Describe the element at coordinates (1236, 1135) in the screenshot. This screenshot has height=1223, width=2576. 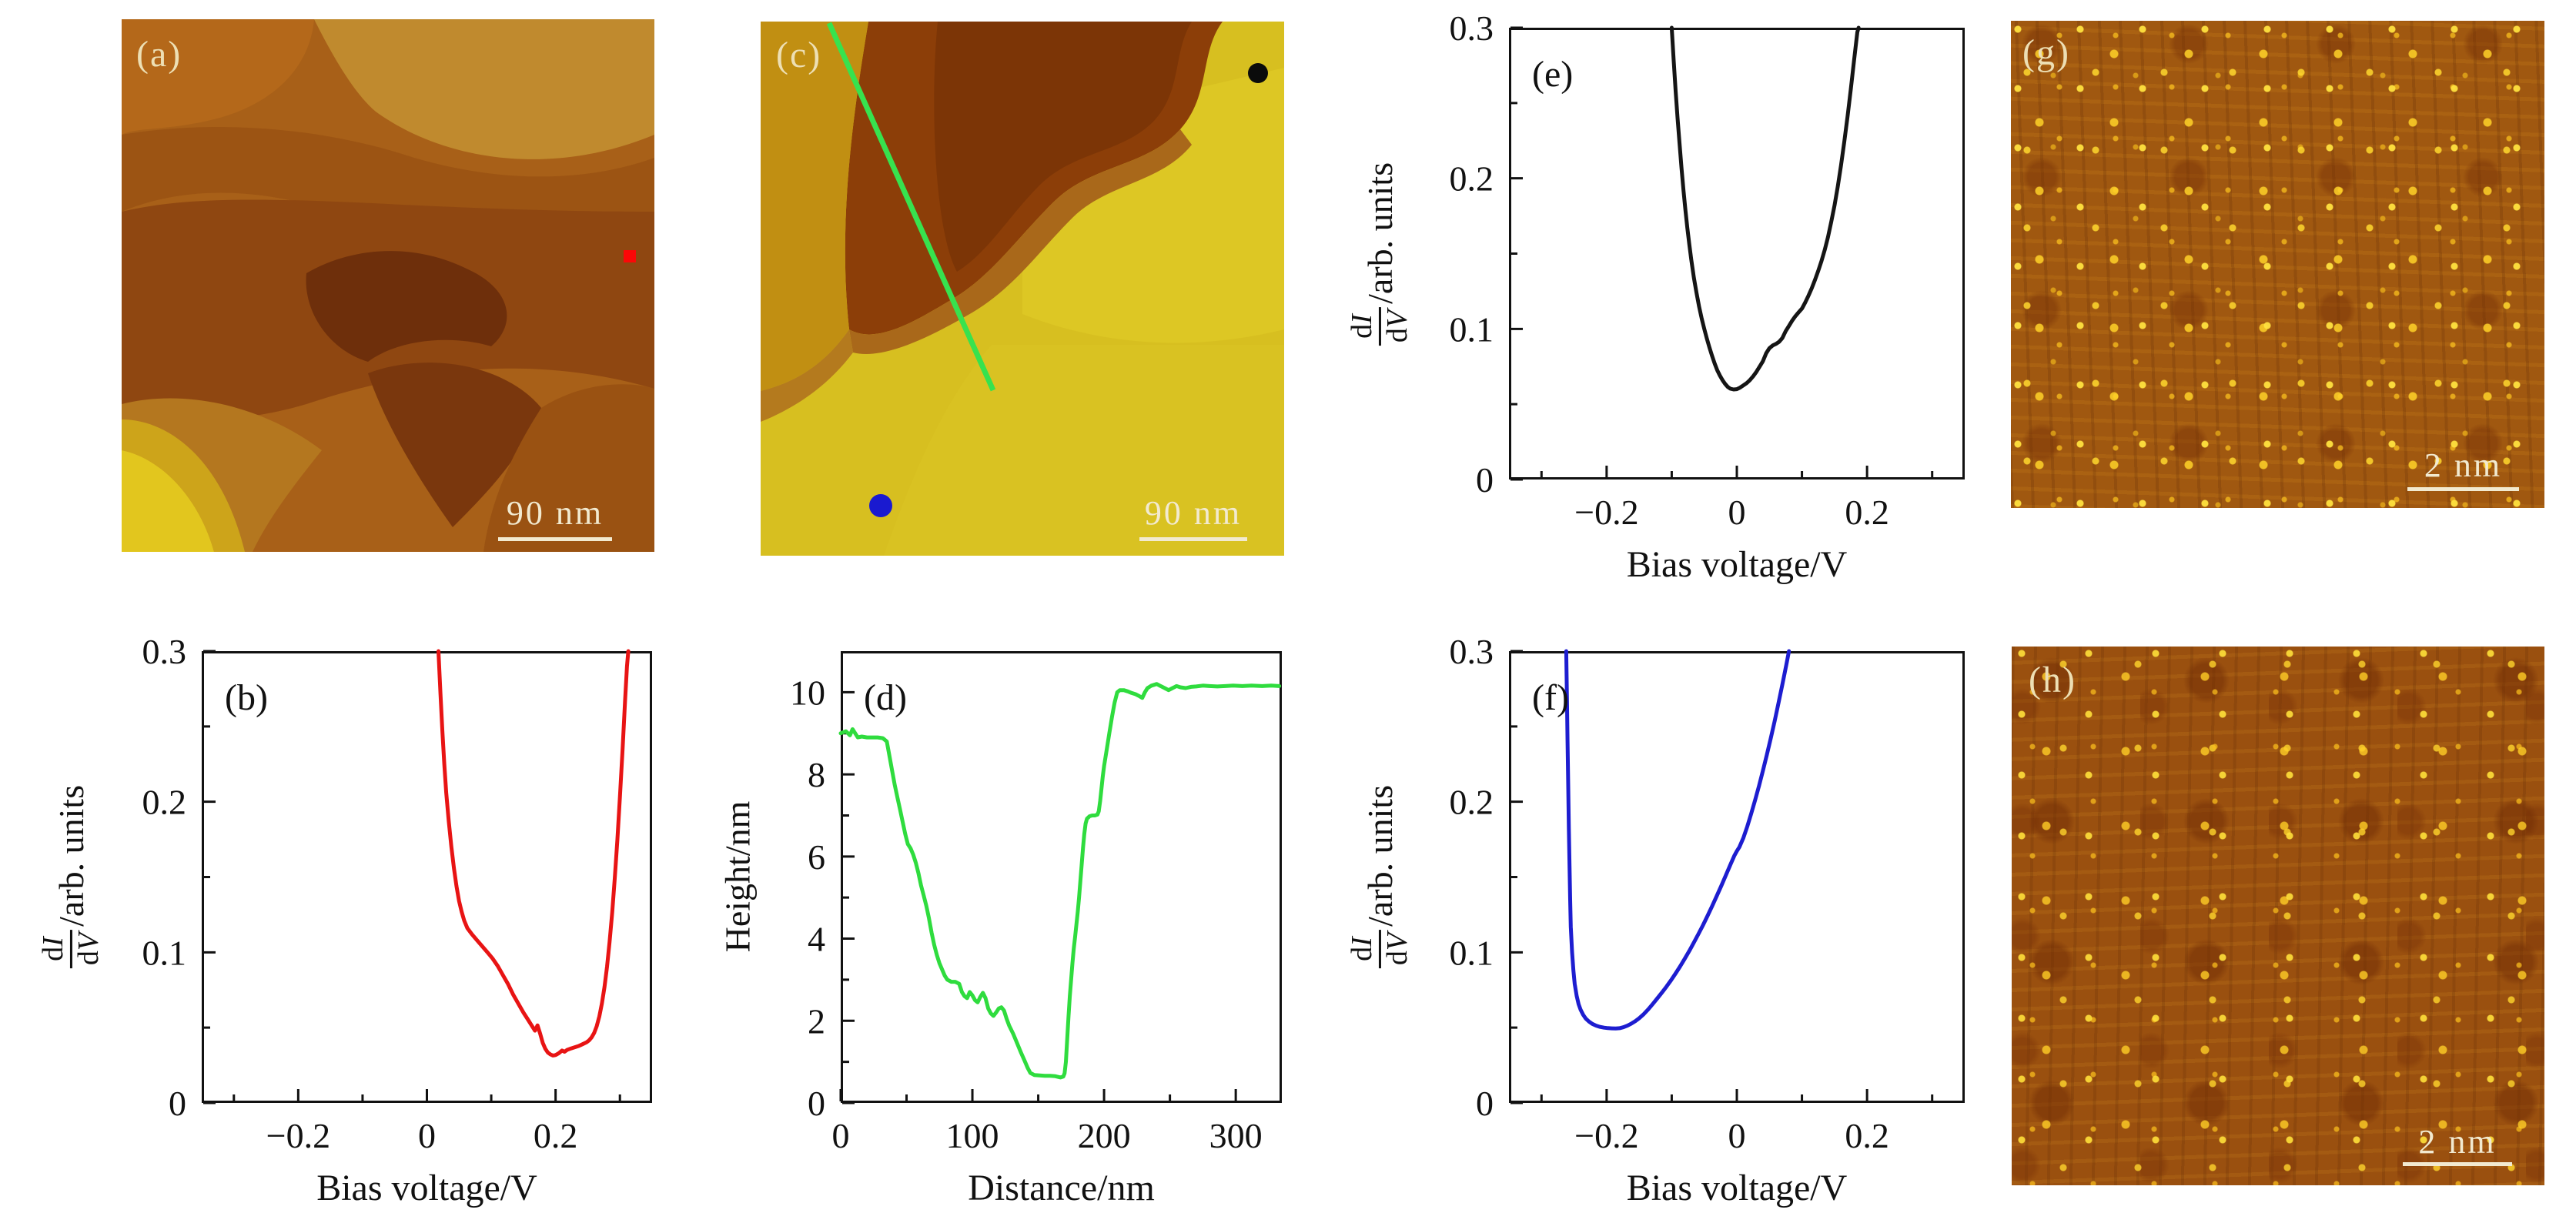
I see `svg-text: 300` at that location.